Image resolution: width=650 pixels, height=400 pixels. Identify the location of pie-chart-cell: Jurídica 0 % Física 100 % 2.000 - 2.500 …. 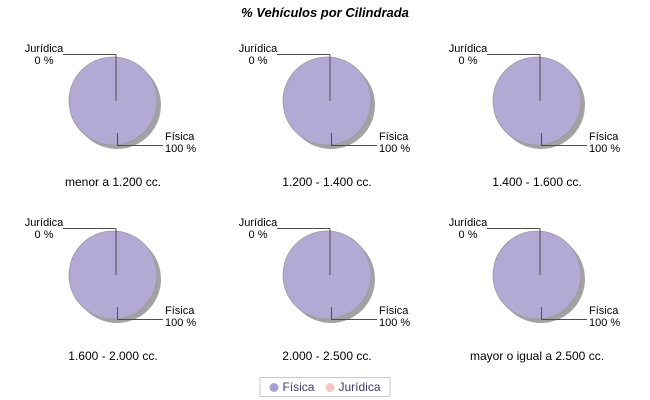
(327, 289).